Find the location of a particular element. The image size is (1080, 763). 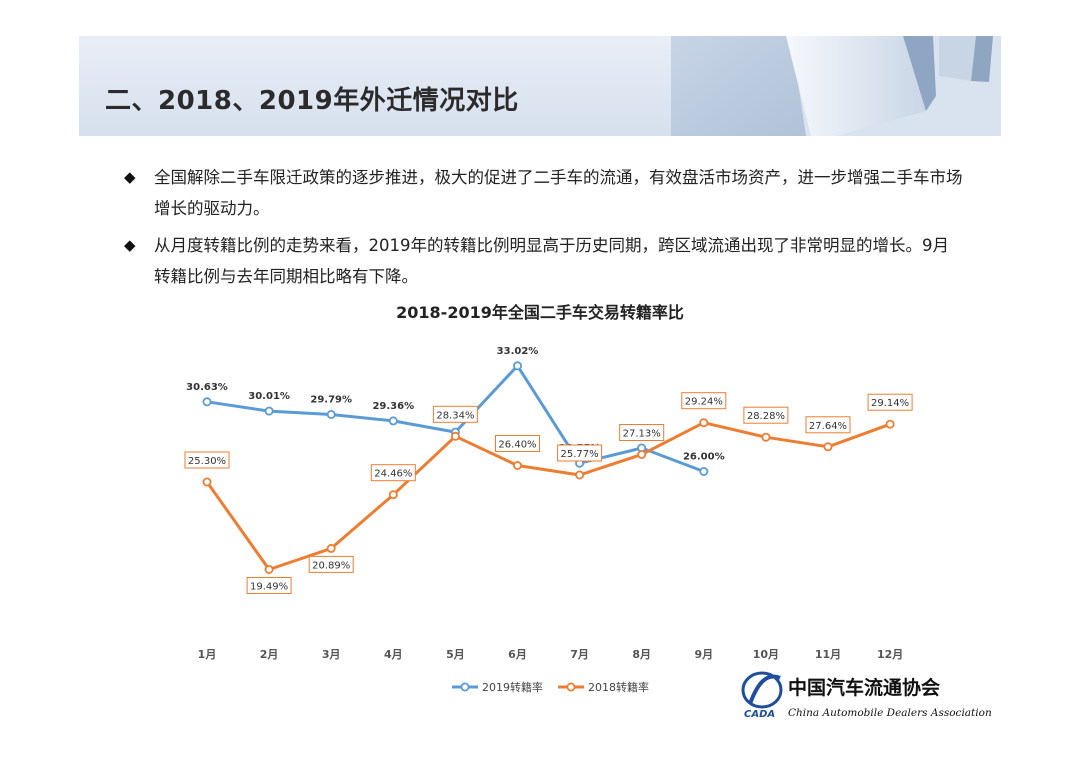

x-tick-label: 4月 is located at coordinates (393, 654).